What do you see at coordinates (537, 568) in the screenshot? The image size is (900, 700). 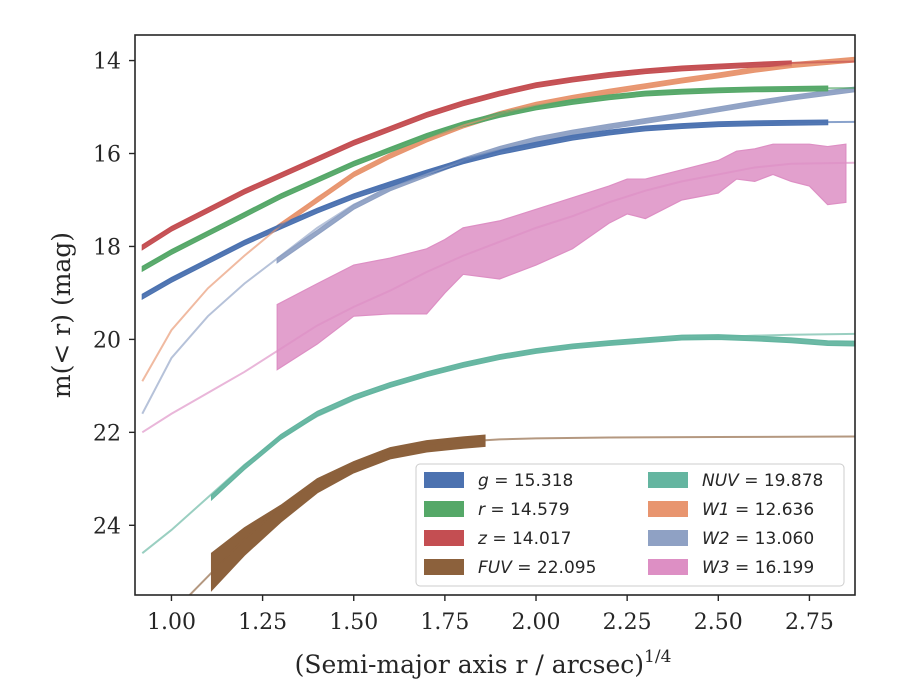 I see `legend-label: FUV = 22.095` at bounding box center [537, 568].